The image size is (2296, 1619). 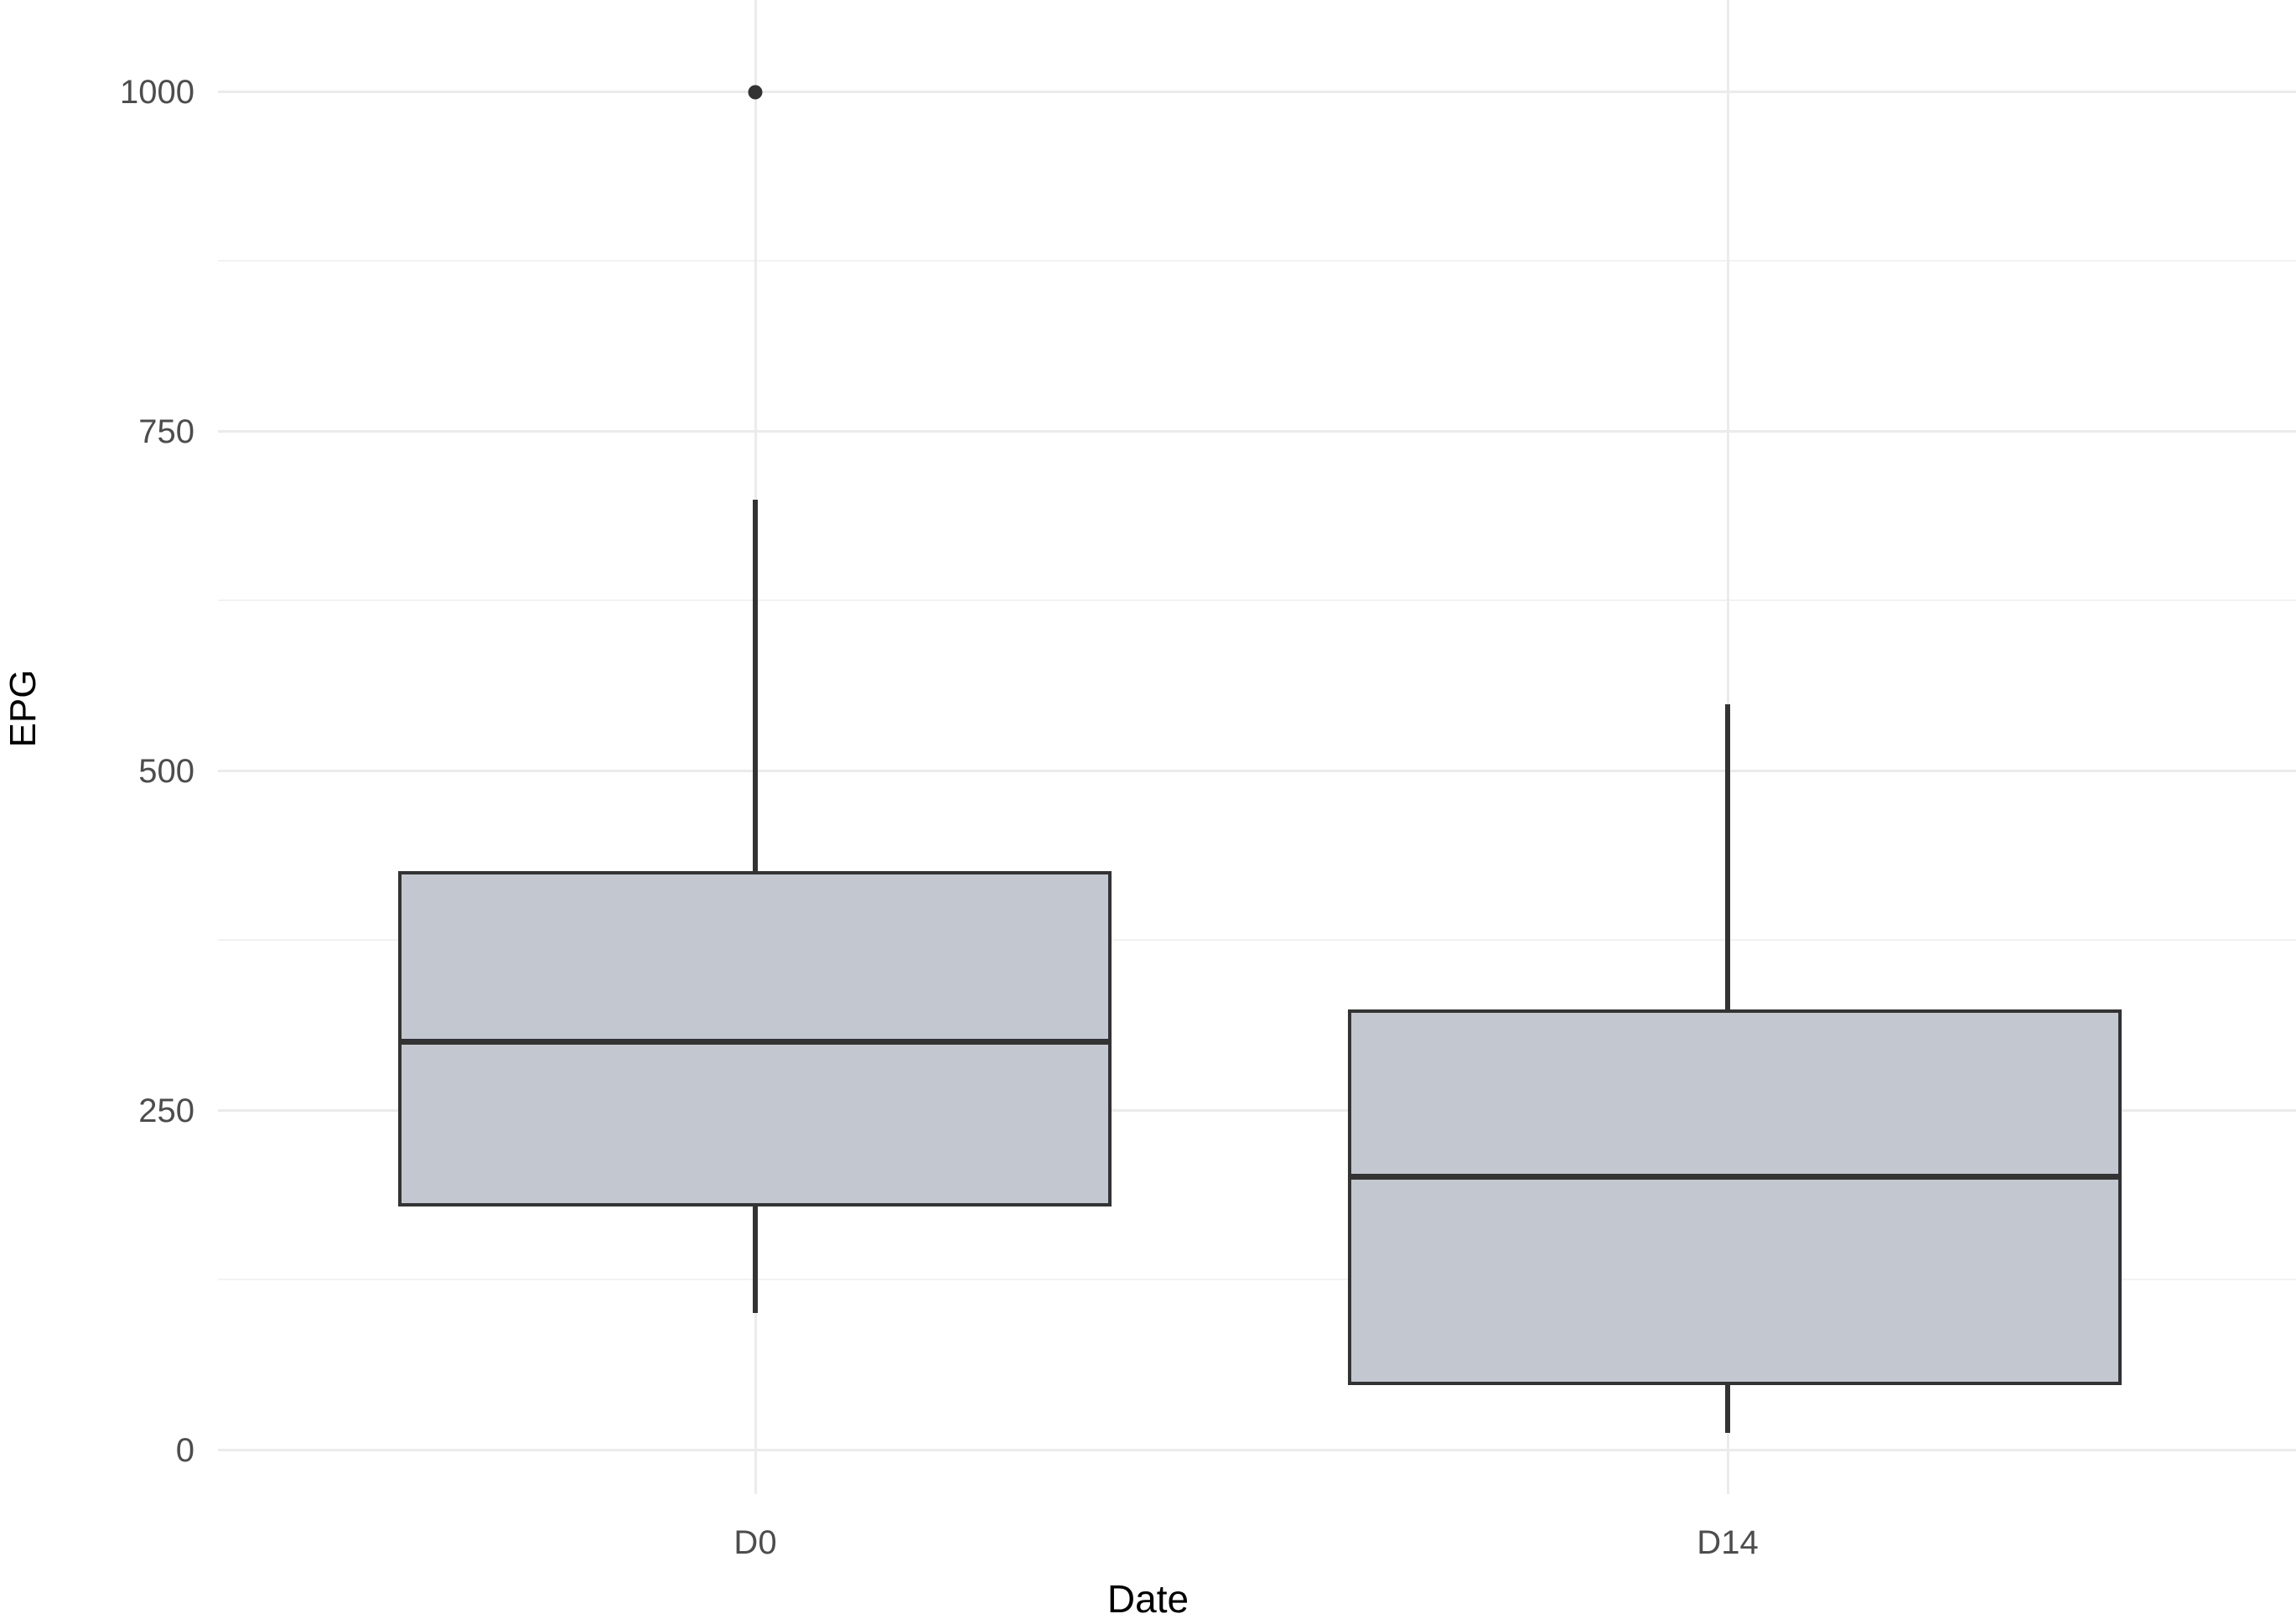 What do you see at coordinates (97, 747) in the screenshot?
I see `y-axis-tick-labels: 1000 750 500 250 0` at bounding box center [97, 747].